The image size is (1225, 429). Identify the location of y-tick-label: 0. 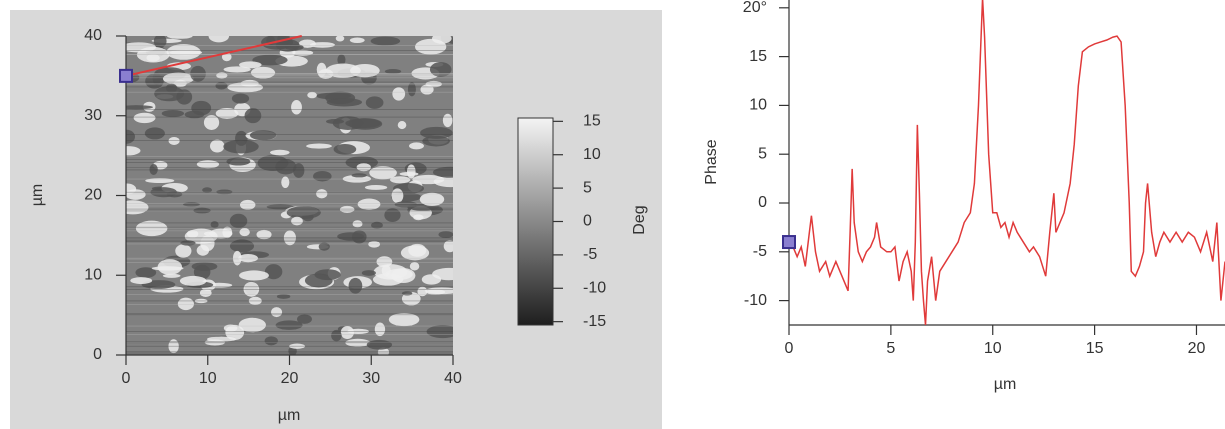
(97, 354).